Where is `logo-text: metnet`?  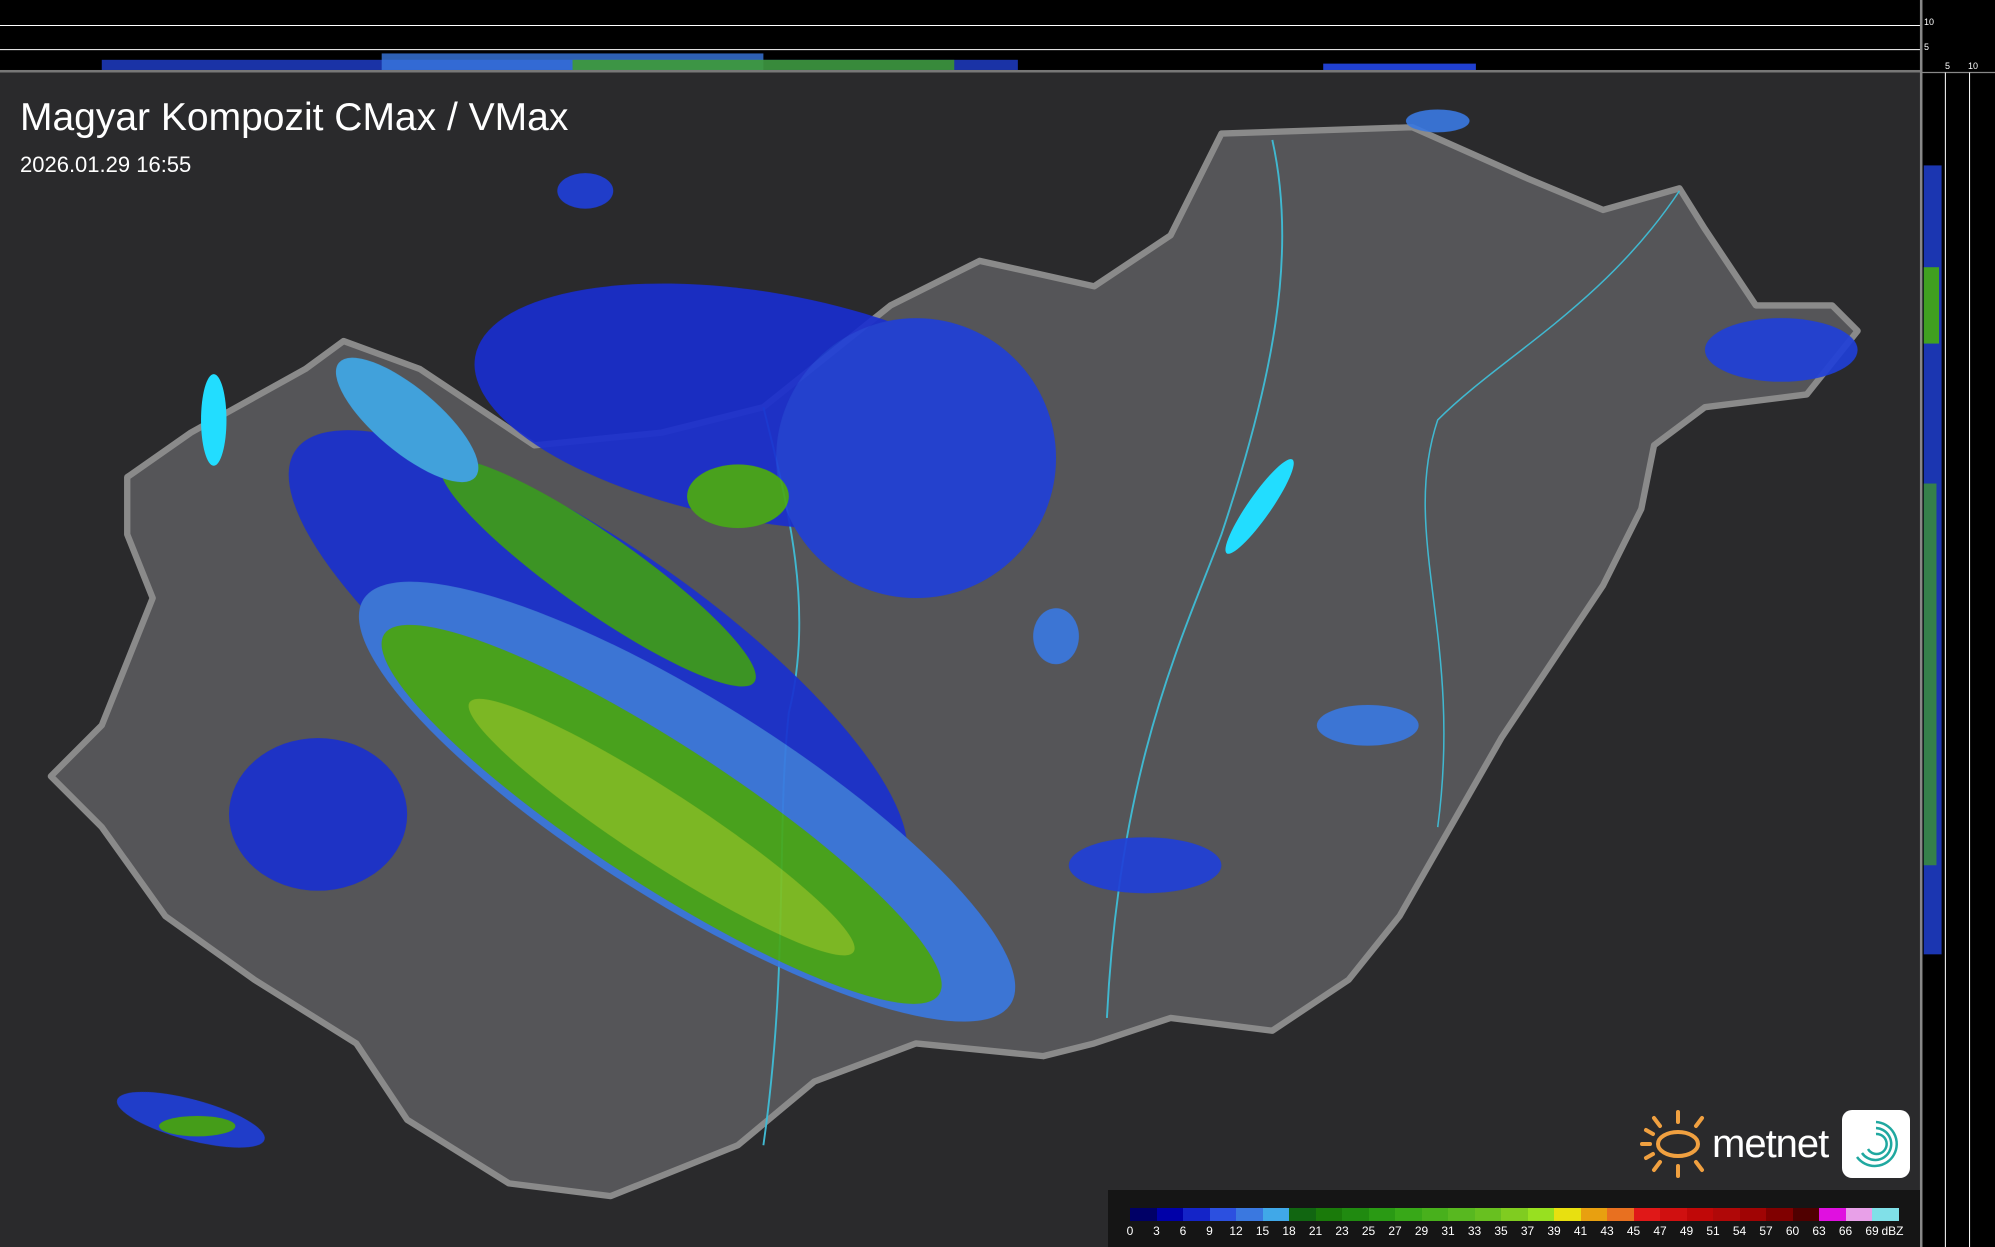 logo-text: metnet is located at coordinates (1770, 1143).